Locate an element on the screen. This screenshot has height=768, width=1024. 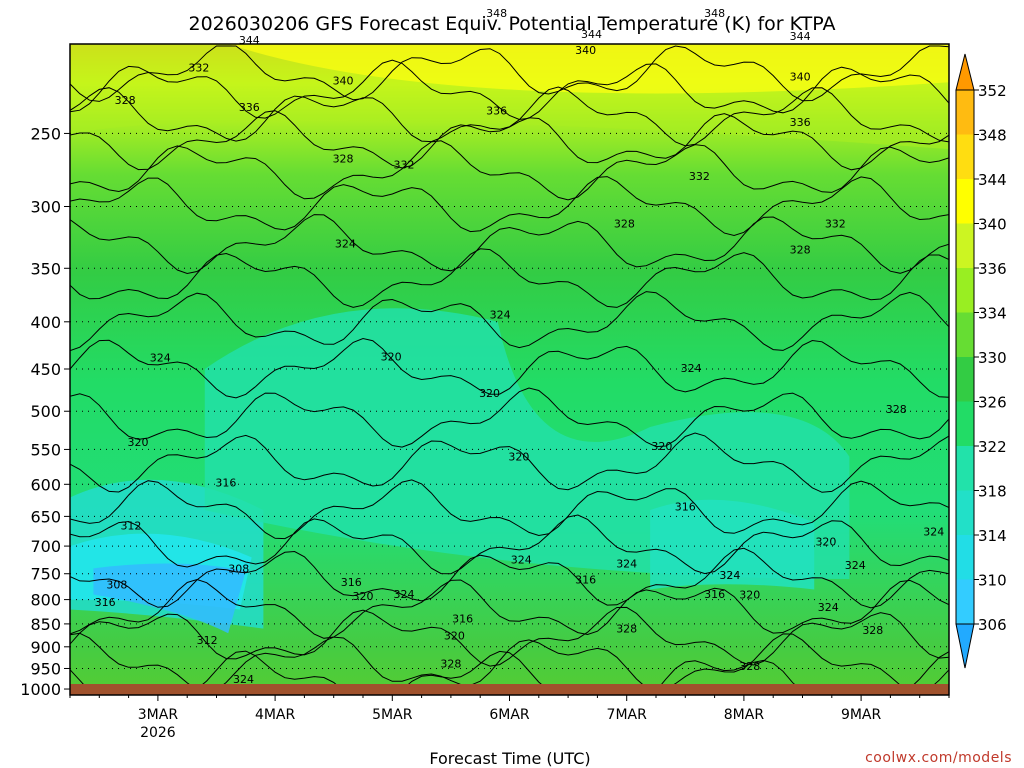
field-region is located at coordinates (732, 544).